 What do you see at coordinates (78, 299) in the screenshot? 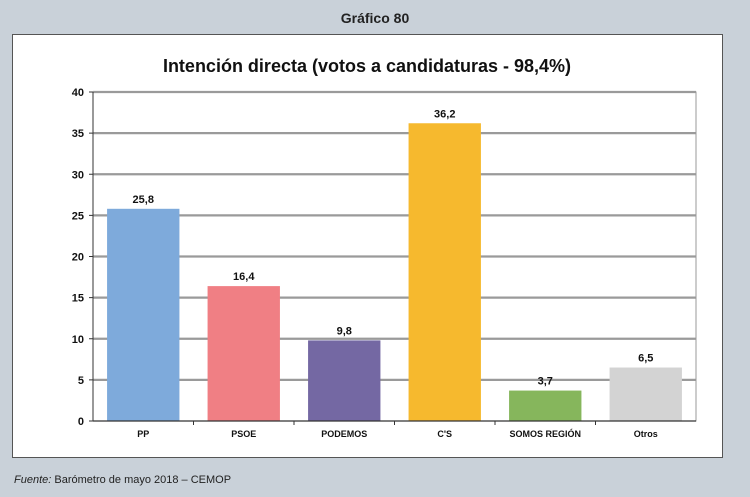
I see `y-tick-label: 15` at bounding box center [78, 299].